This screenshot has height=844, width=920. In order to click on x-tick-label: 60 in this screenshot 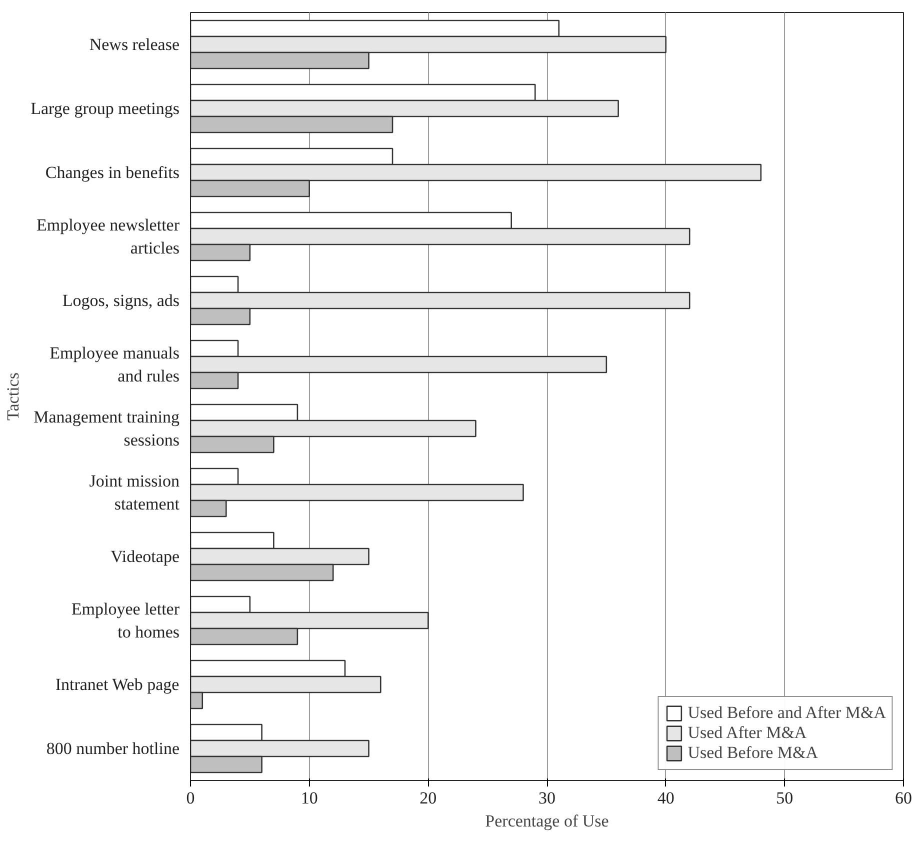, I will do `click(903, 798)`.